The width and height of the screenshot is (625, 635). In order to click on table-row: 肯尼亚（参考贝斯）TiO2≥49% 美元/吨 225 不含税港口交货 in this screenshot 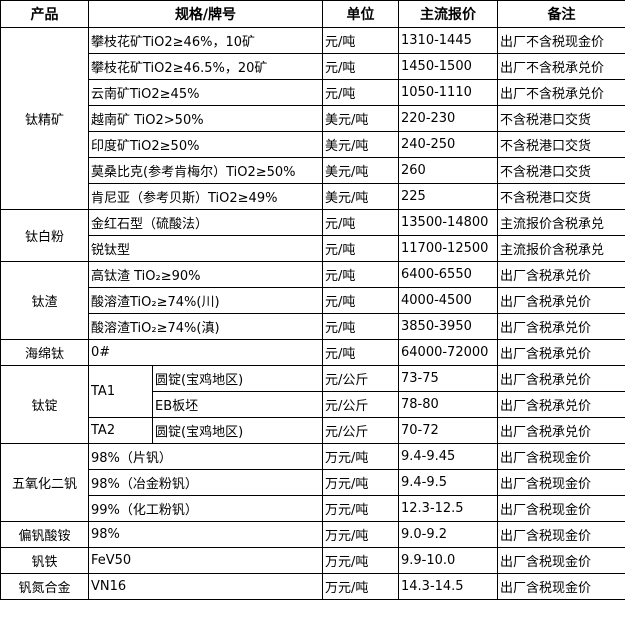, I will do `click(313, 196)`.